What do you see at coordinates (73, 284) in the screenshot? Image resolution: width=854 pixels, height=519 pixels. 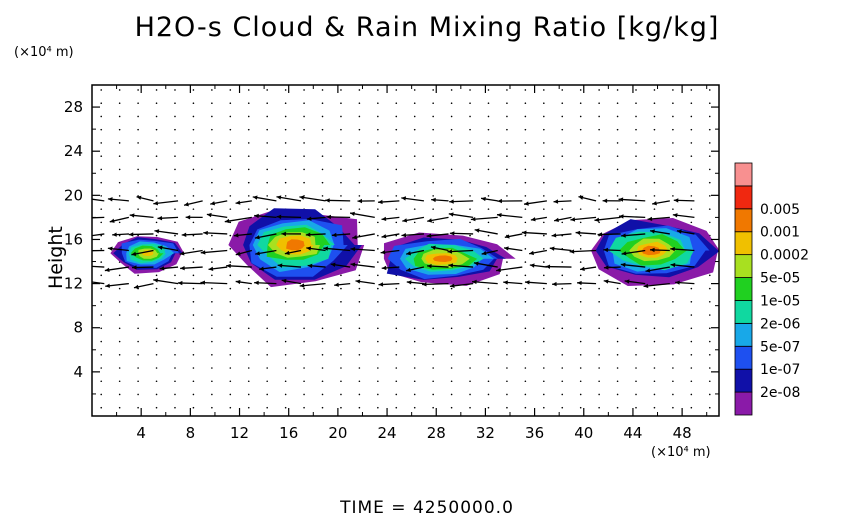 I see `y-tick-label: 12` at bounding box center [73, 284].